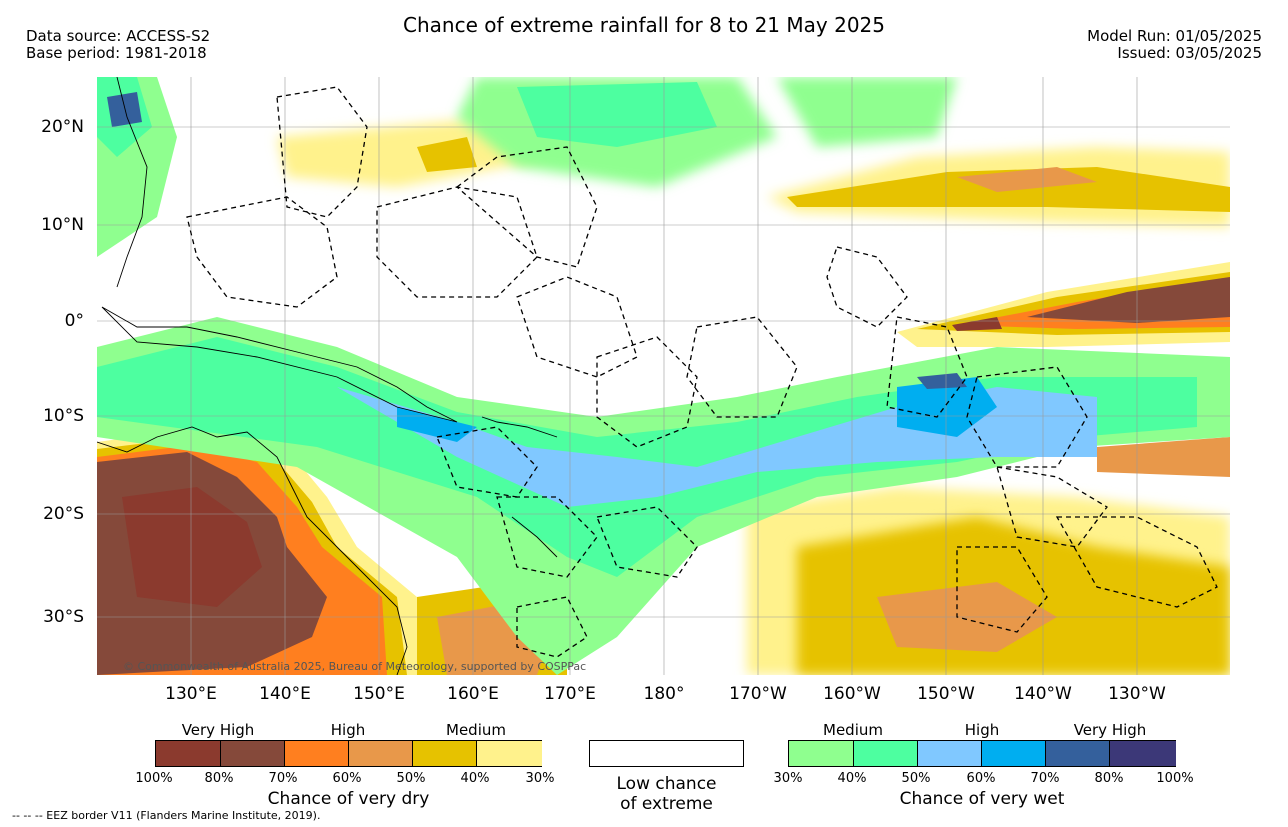 This screenshot has height=827, width=1288. Describe the element at coordinates (570, 694) in the screenshot. I see `lon-label-170e: 170°E` at that location.